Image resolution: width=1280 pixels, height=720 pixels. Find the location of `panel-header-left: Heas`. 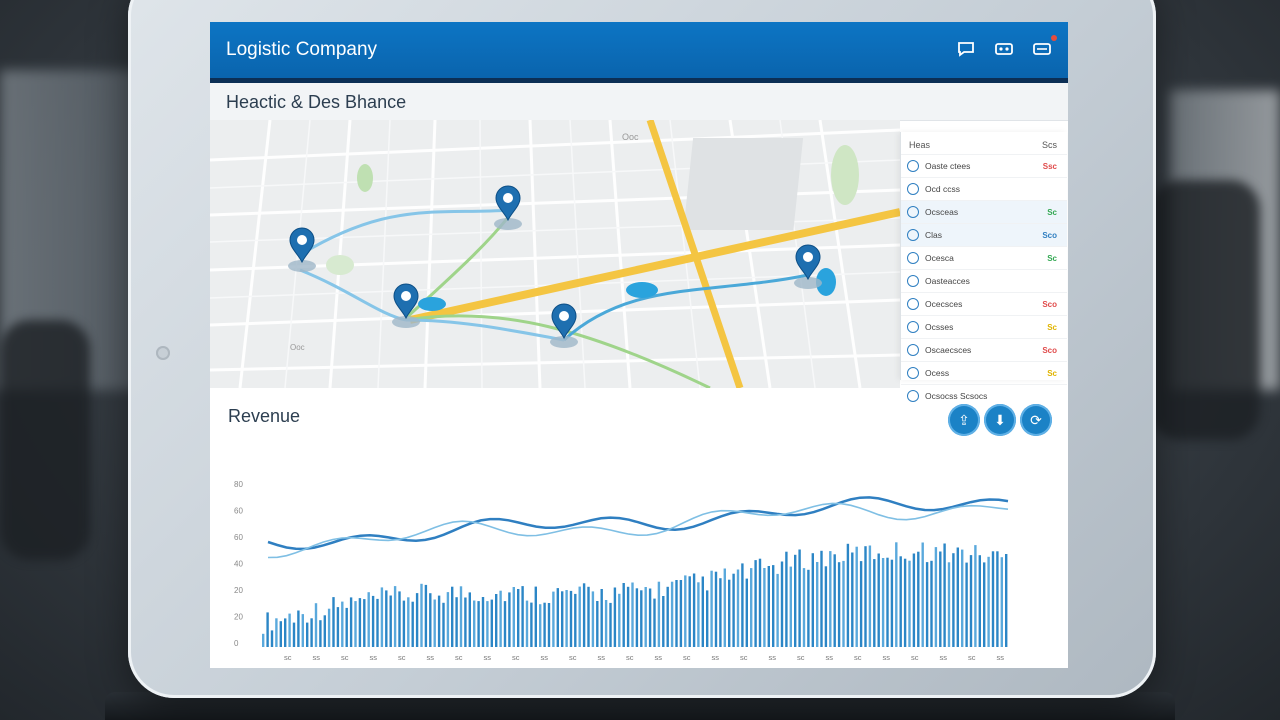

panel-header-left: Heas is located at coordinates (920, 145).